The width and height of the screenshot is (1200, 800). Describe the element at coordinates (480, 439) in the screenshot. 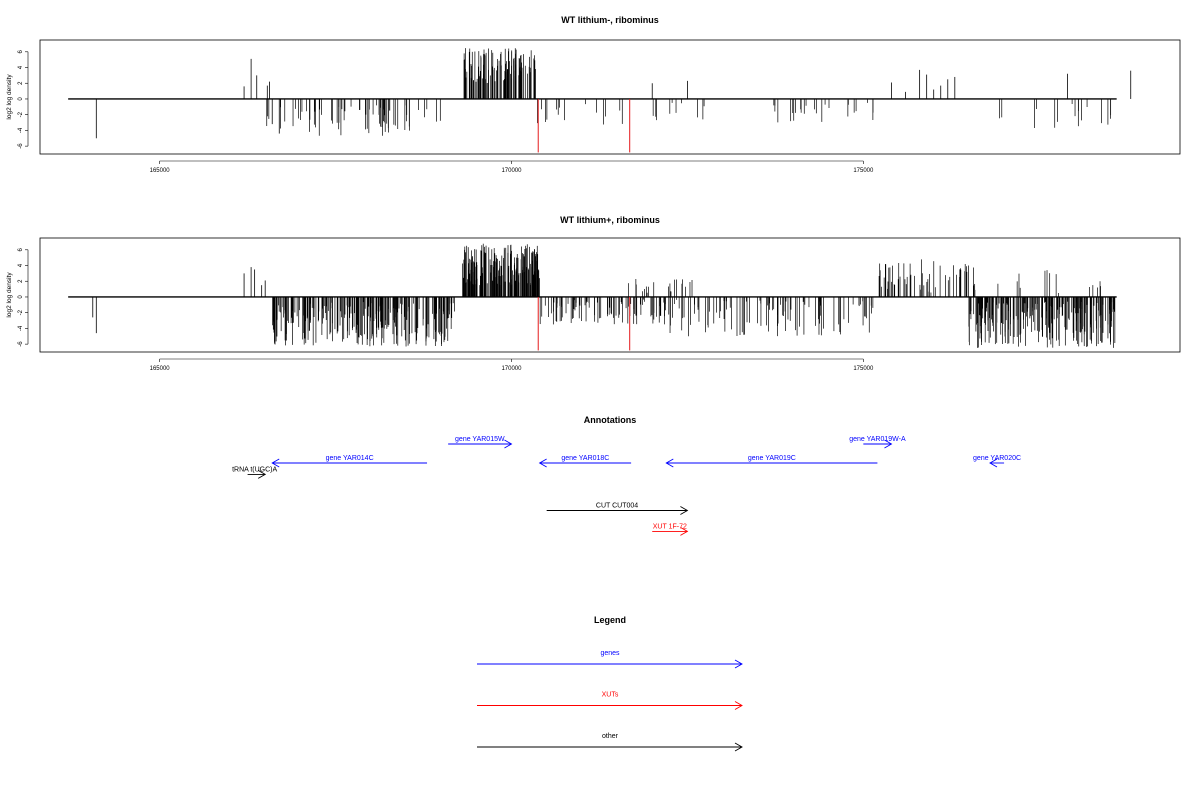

I see `feature-label: gene YAR015W` at that location.